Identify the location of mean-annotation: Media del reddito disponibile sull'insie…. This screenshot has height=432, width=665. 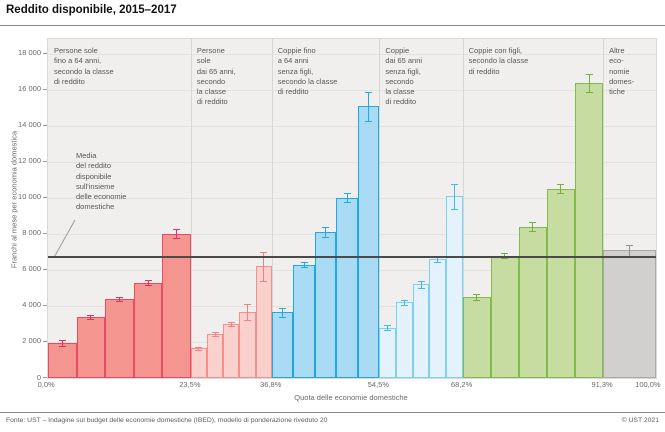
(101, 181).